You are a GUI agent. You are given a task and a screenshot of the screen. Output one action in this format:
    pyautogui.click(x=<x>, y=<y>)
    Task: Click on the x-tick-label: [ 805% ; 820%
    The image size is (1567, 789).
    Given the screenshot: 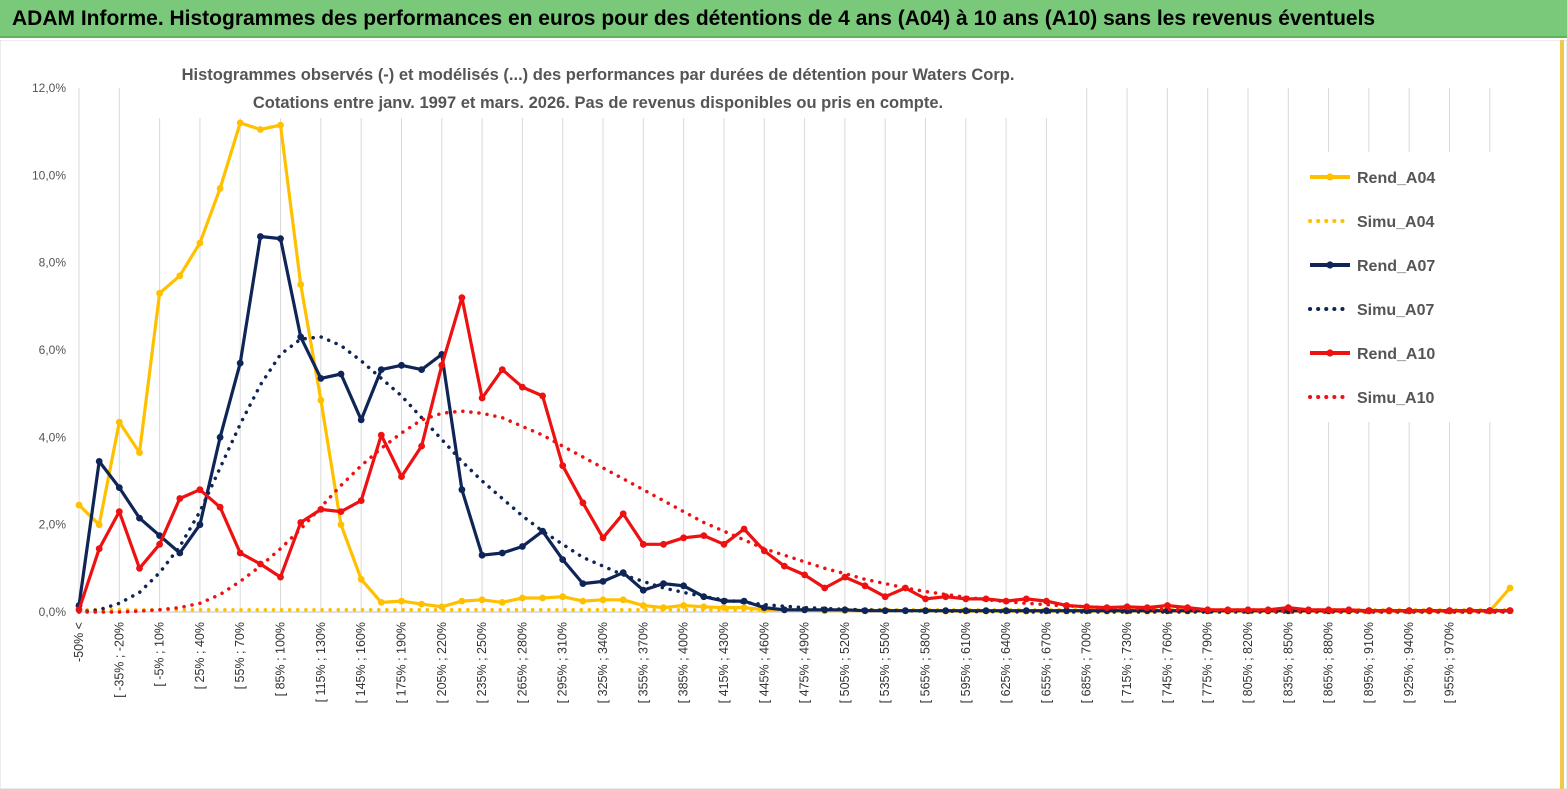 What is the action you would take?
    pyautogui.click(x=1248, y=662)
    